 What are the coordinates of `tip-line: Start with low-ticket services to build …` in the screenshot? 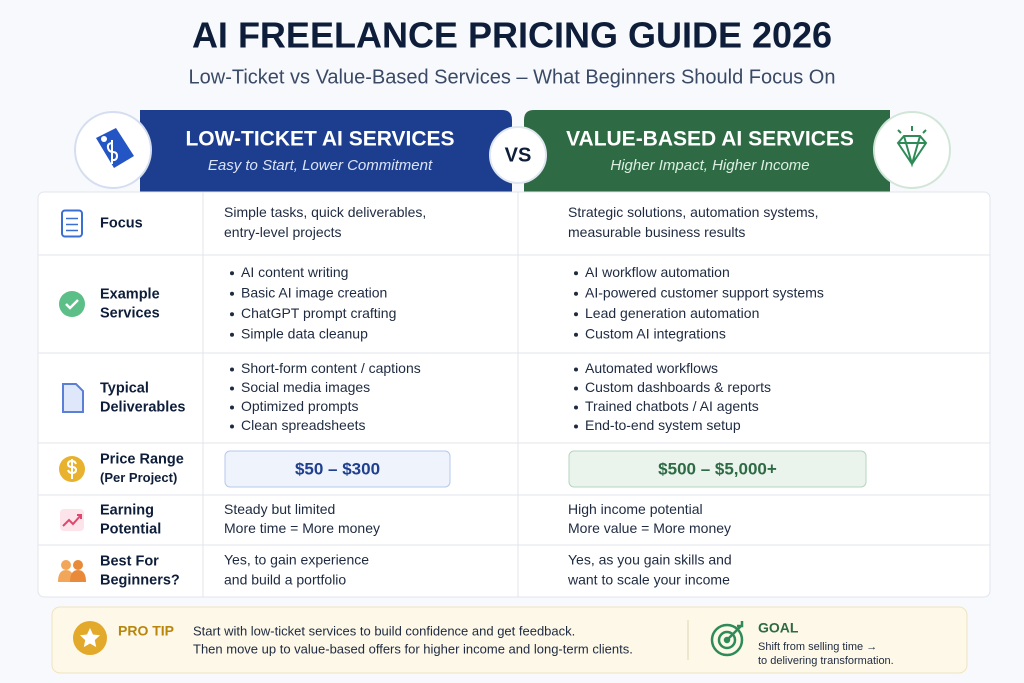 It's located at (384, 630).